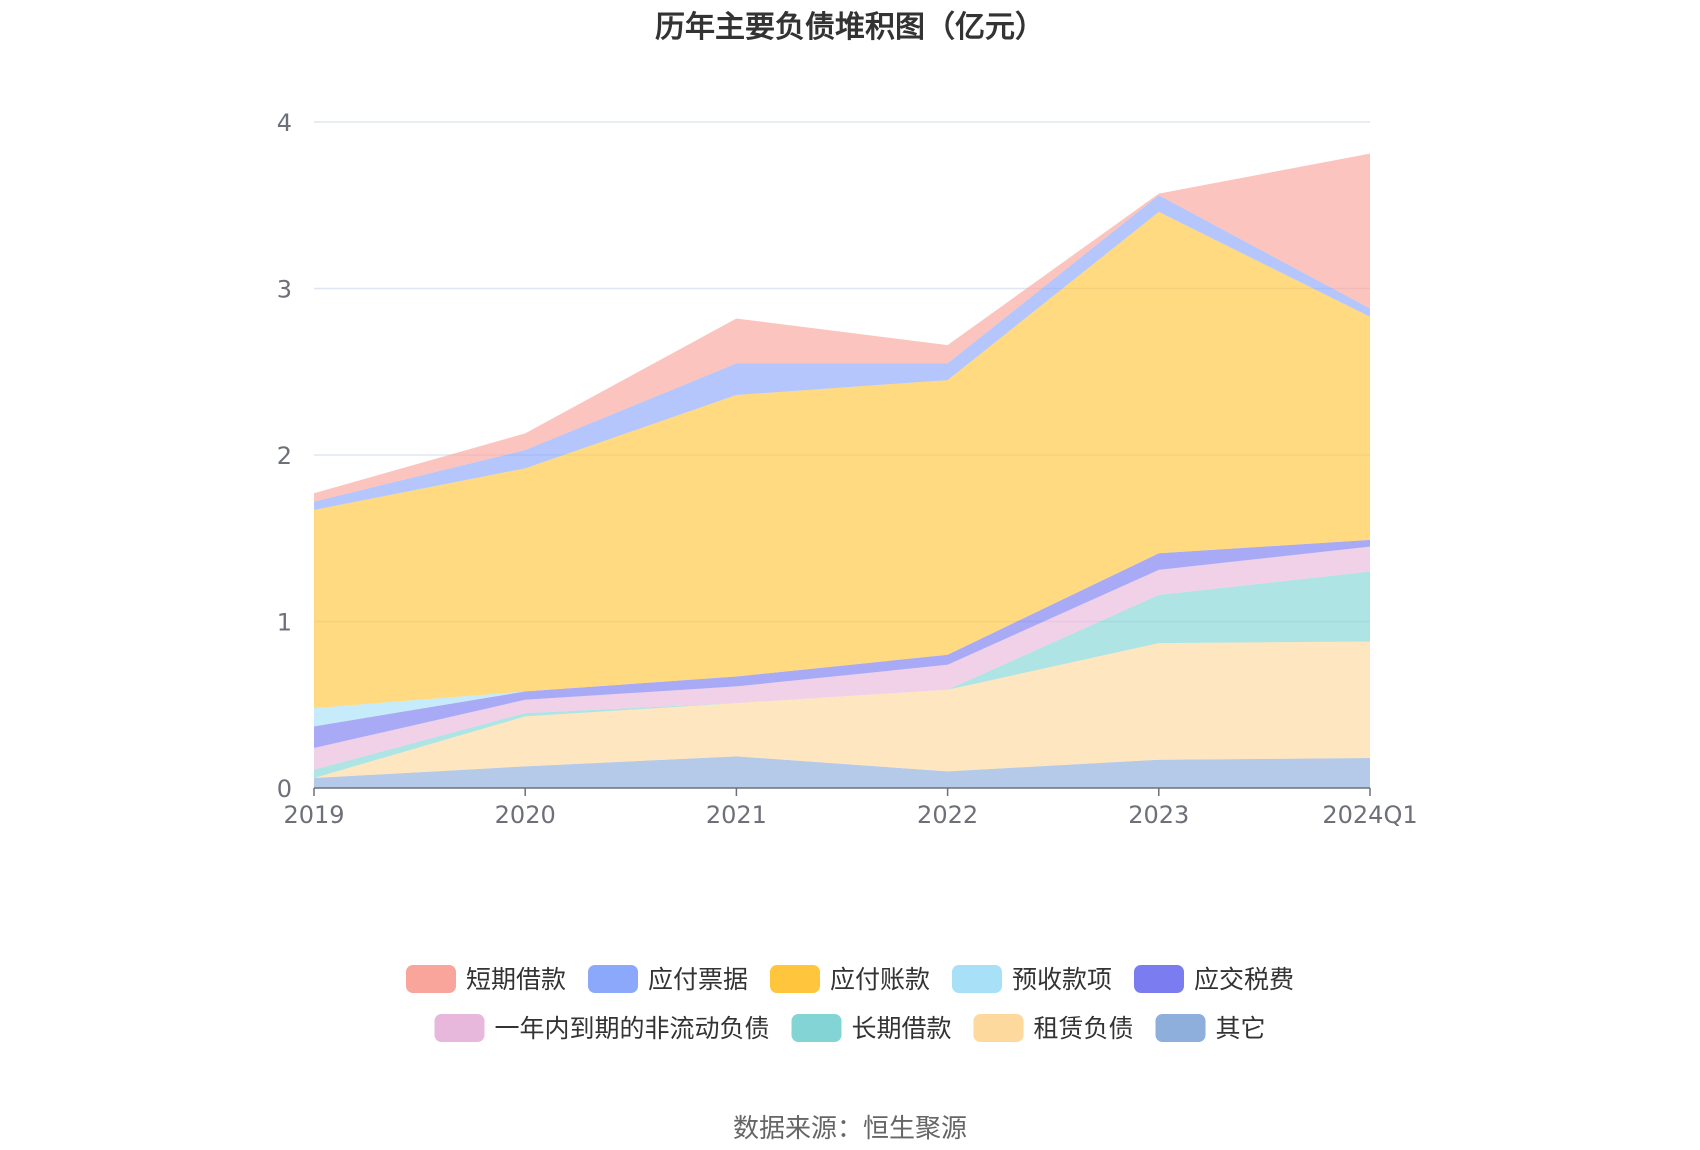 Image resolution: width=1700 pixels, height=1150 pixels. Describe the element at coordinates (947, 815) in the screenshot. I see `x-tick-label: 2022` at that location.